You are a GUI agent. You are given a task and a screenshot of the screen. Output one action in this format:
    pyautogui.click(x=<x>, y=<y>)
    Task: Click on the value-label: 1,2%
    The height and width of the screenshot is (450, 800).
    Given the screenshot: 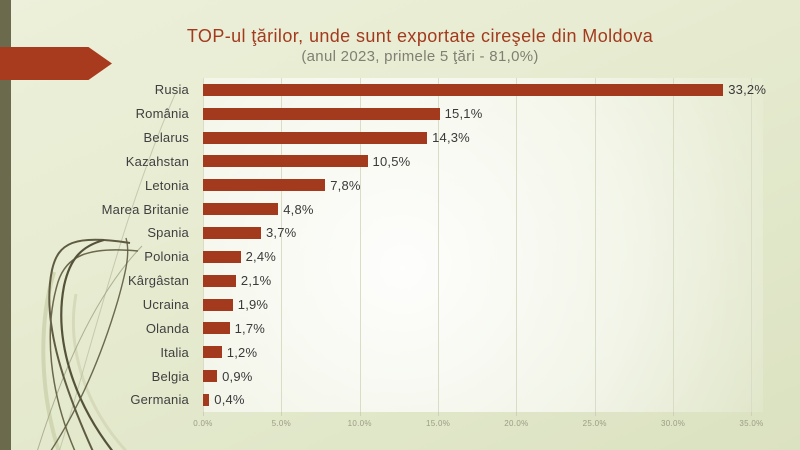 What is the action you would take?
    pyautogui.click(x=242, y=352)
    